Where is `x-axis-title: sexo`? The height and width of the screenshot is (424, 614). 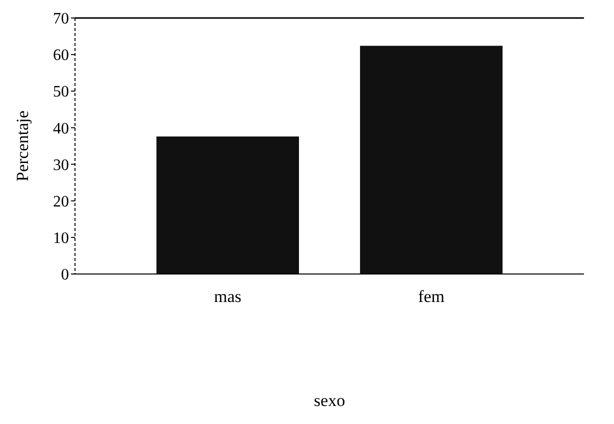 x-axis-title: sexo is located at coordinates (330, 400).